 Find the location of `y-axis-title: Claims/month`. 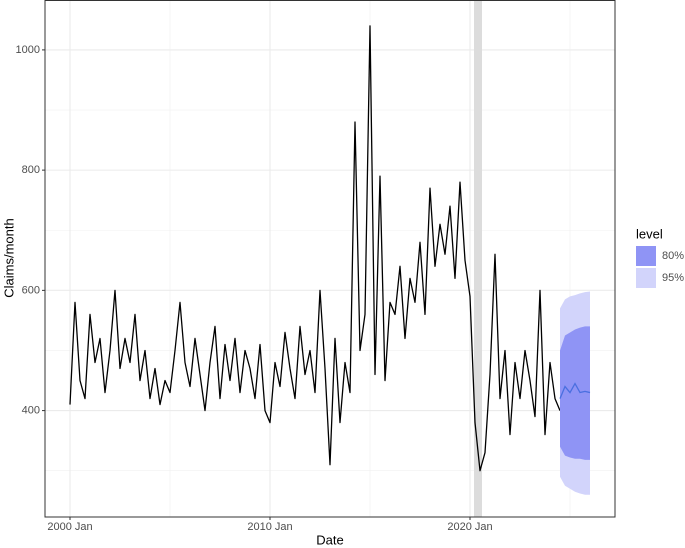

y-axis-title: Claims/month is located at coordinates (8, 257).